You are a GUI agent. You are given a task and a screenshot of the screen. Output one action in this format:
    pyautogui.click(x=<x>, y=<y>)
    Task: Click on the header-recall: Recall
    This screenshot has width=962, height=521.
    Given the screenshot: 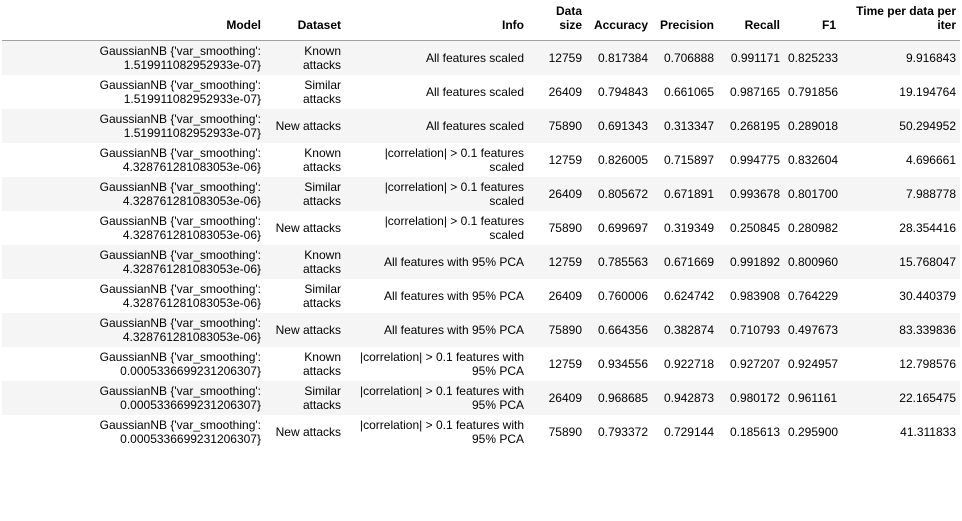 What is the action you would take?
    pyautogui.click(x=751, y=20)
    